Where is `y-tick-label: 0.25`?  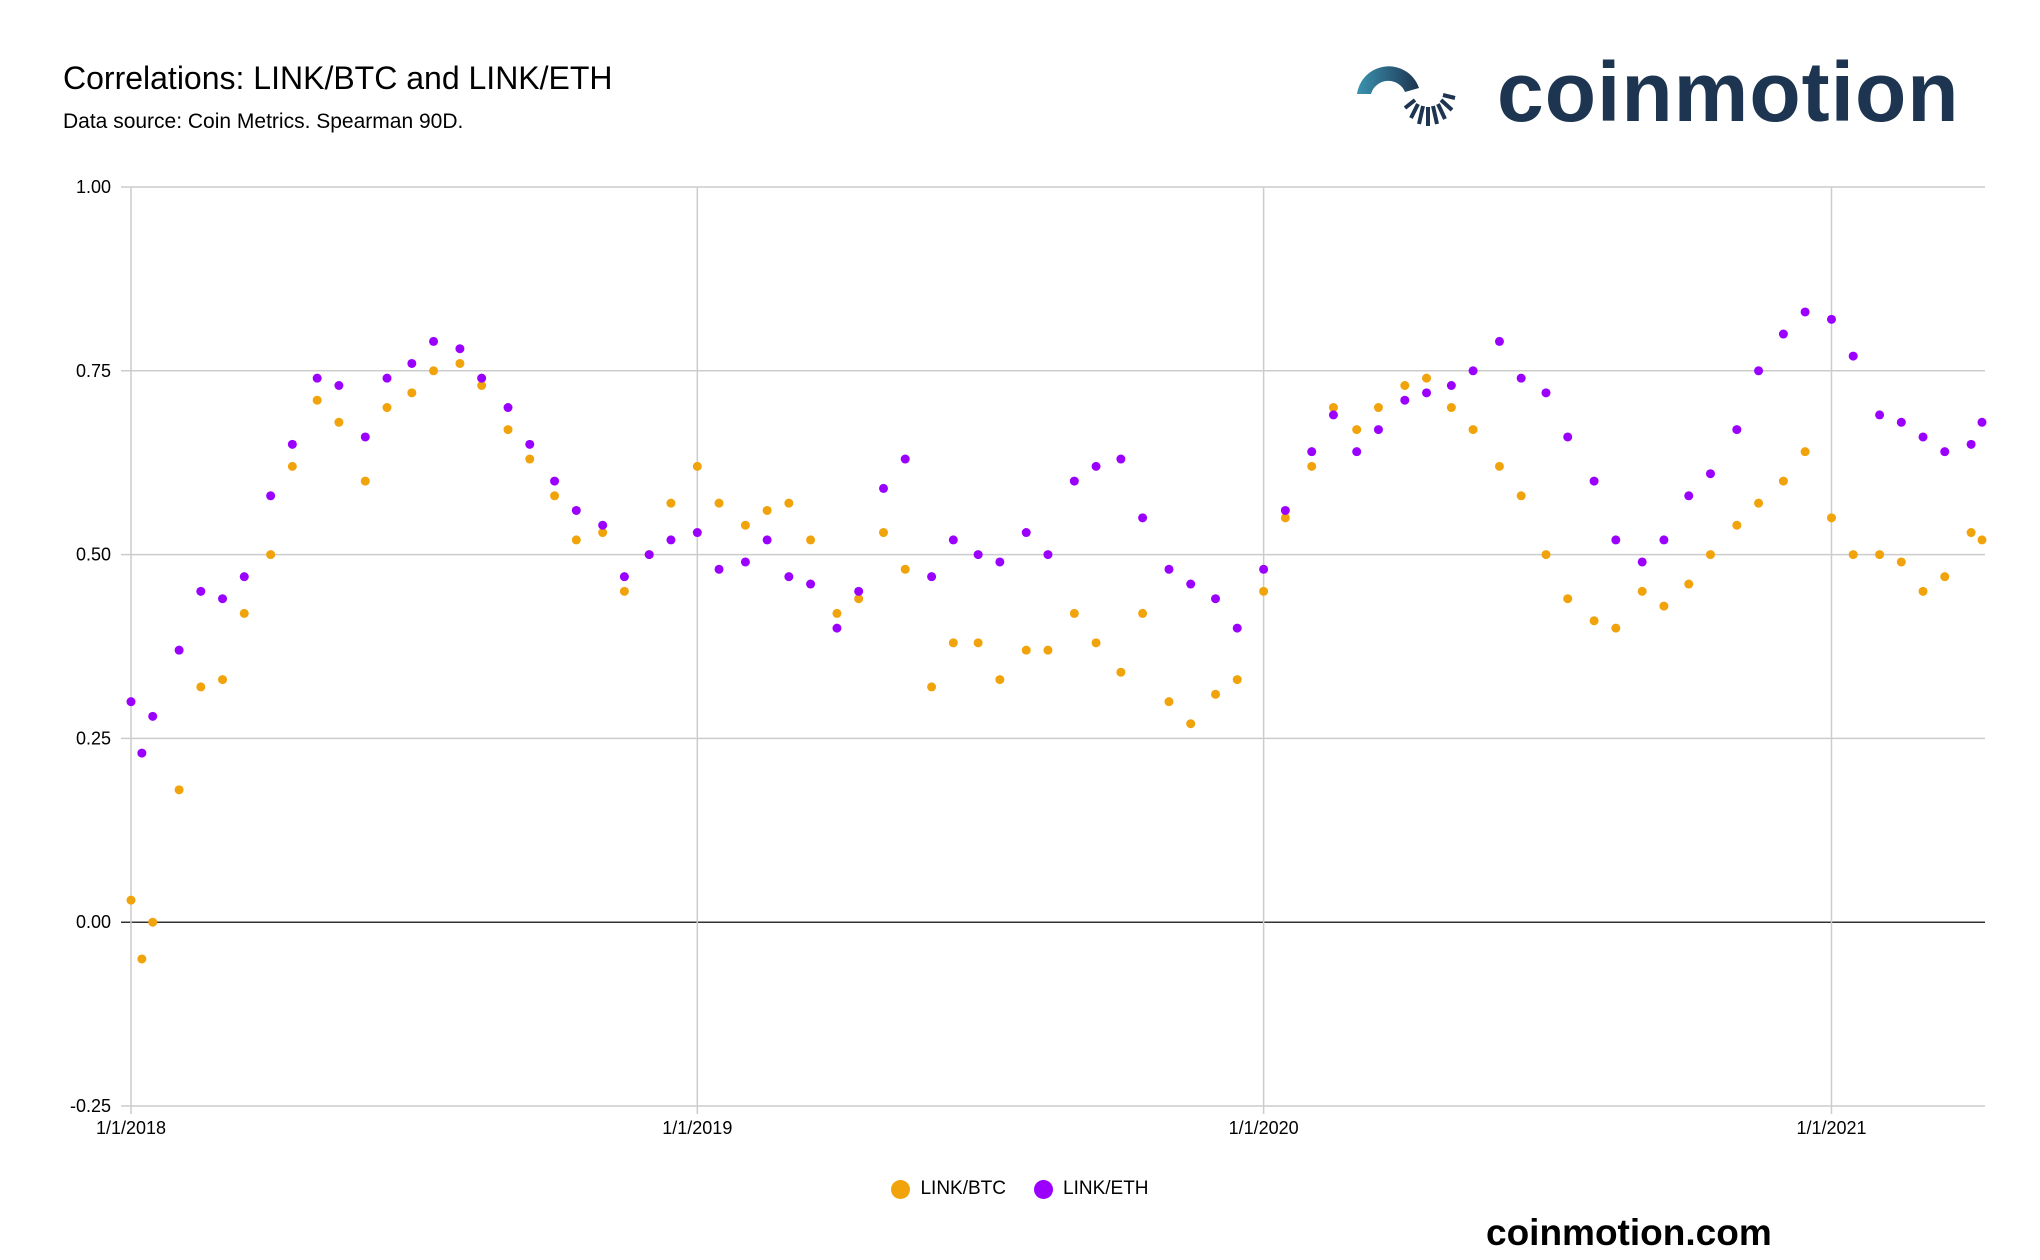
y-tick-label: 0.25 is located at coordinates (93, 738).